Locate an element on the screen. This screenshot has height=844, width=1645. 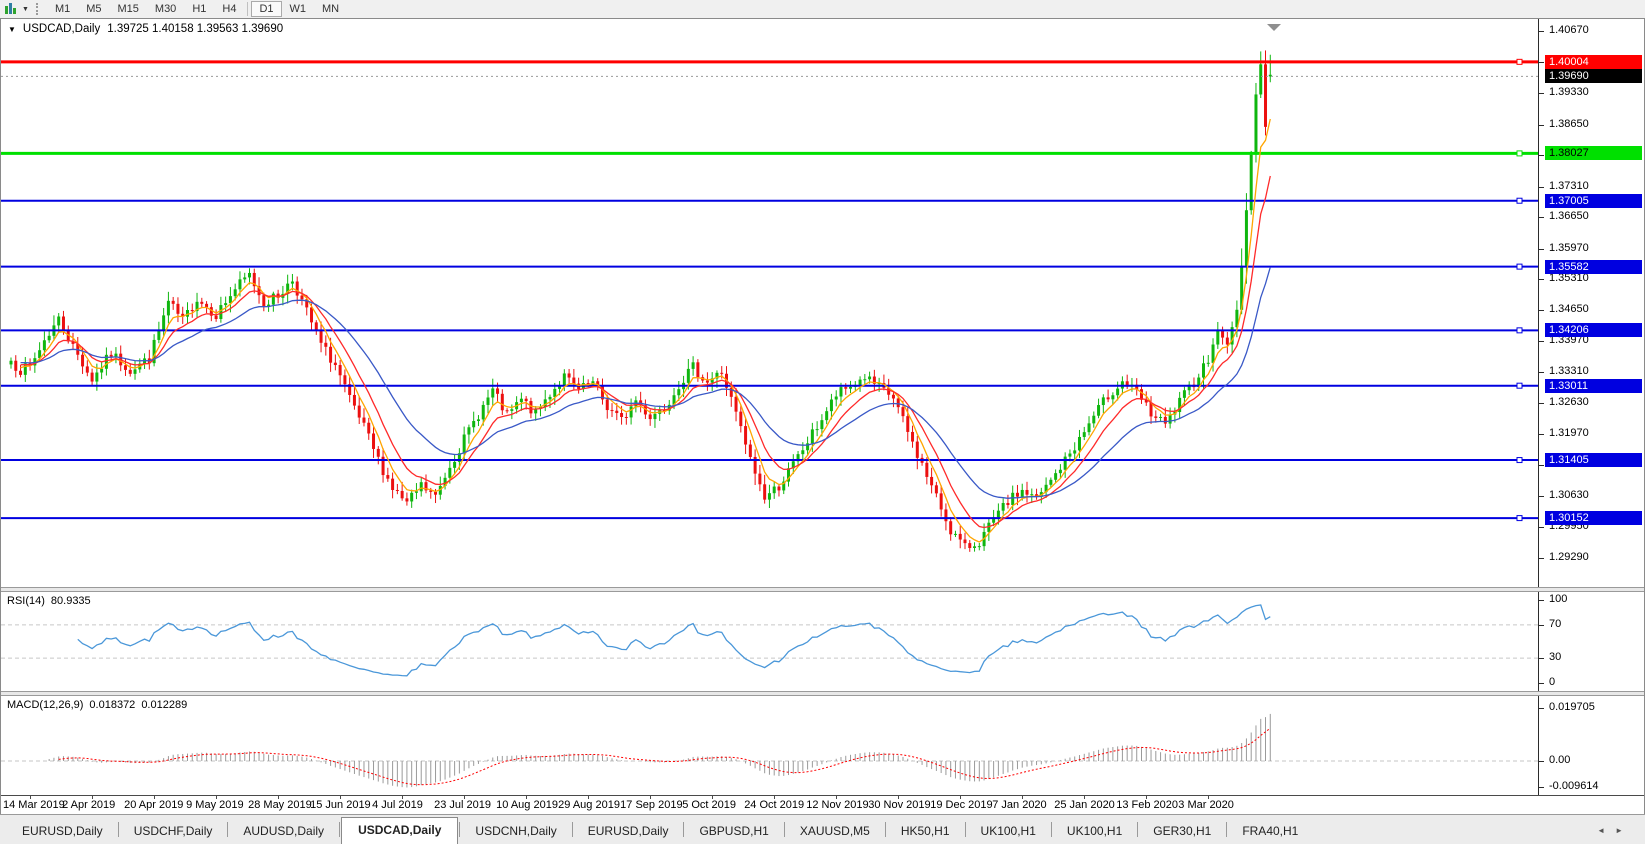
timeframe-button-d1: D1 is located at coordinates (266, 9).